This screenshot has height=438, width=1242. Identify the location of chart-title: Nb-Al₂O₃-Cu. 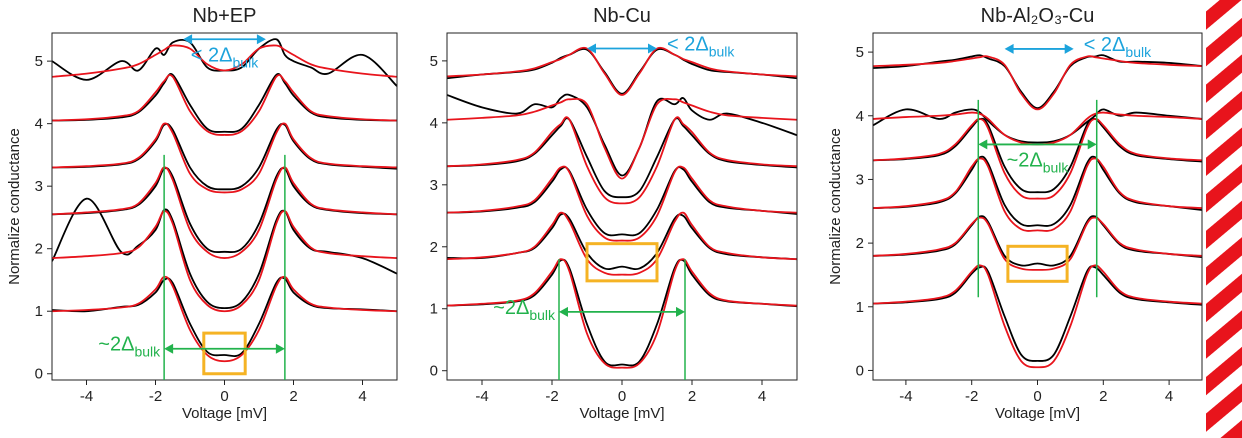
(1038, 16).